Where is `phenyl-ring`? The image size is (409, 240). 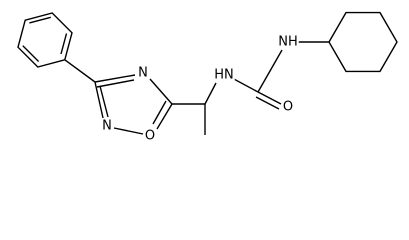 phenyl-ring is located at coordinates (45, 40).